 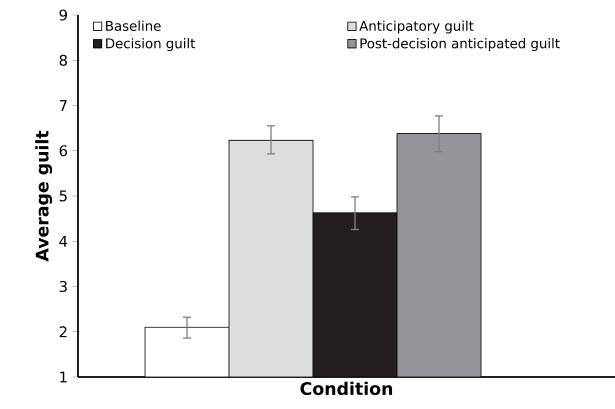 What do you see at coordinates (416, 27) in the screenshot?
I see `legend-label: Anticipatory guilt` at bounding box center [416, 27].